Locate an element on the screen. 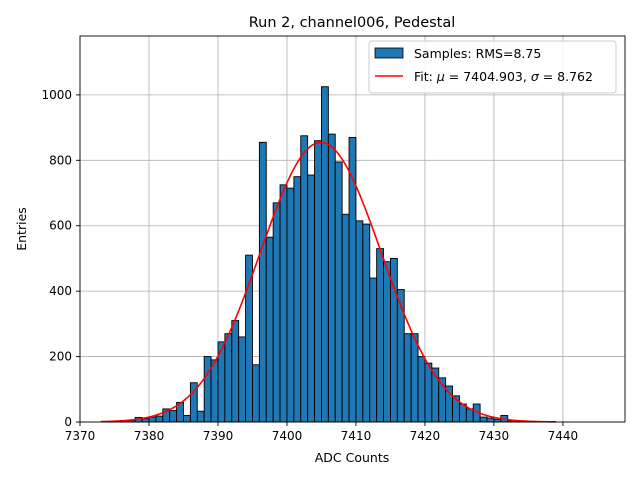  y-tick-label: 400 is located at coordinates (60, 291).